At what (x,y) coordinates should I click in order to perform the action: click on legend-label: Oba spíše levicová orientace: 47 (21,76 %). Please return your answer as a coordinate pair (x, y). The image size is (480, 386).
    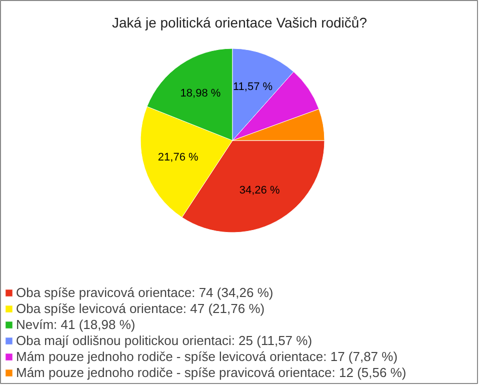
    Looking at the image, I should click on (140, 308).